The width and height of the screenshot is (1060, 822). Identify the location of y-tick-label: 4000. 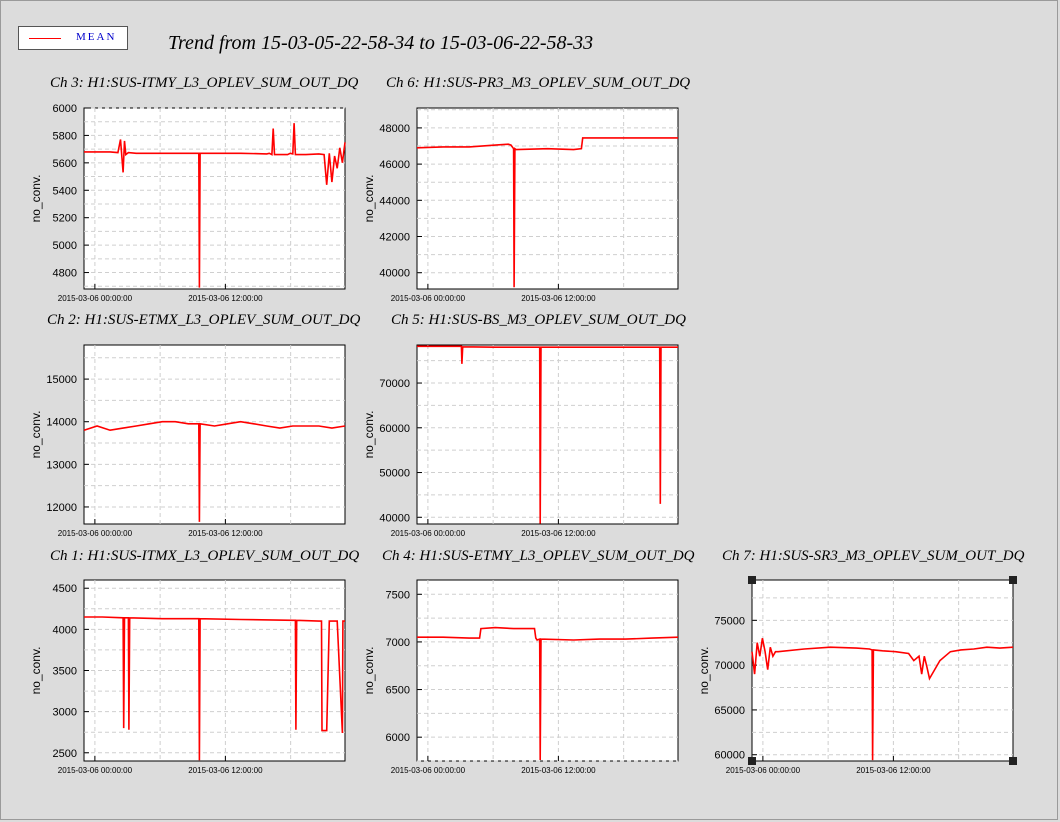
(65, 630).